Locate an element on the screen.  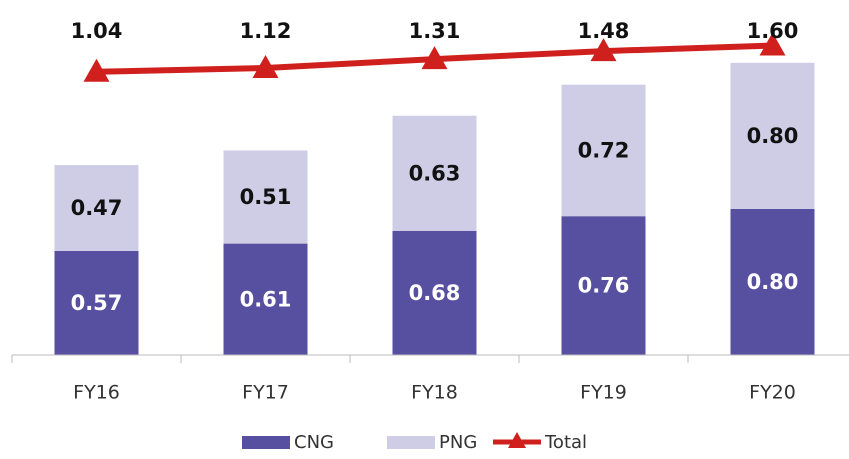
x-tick-label: FY19 is located at coordinates (603, 393).